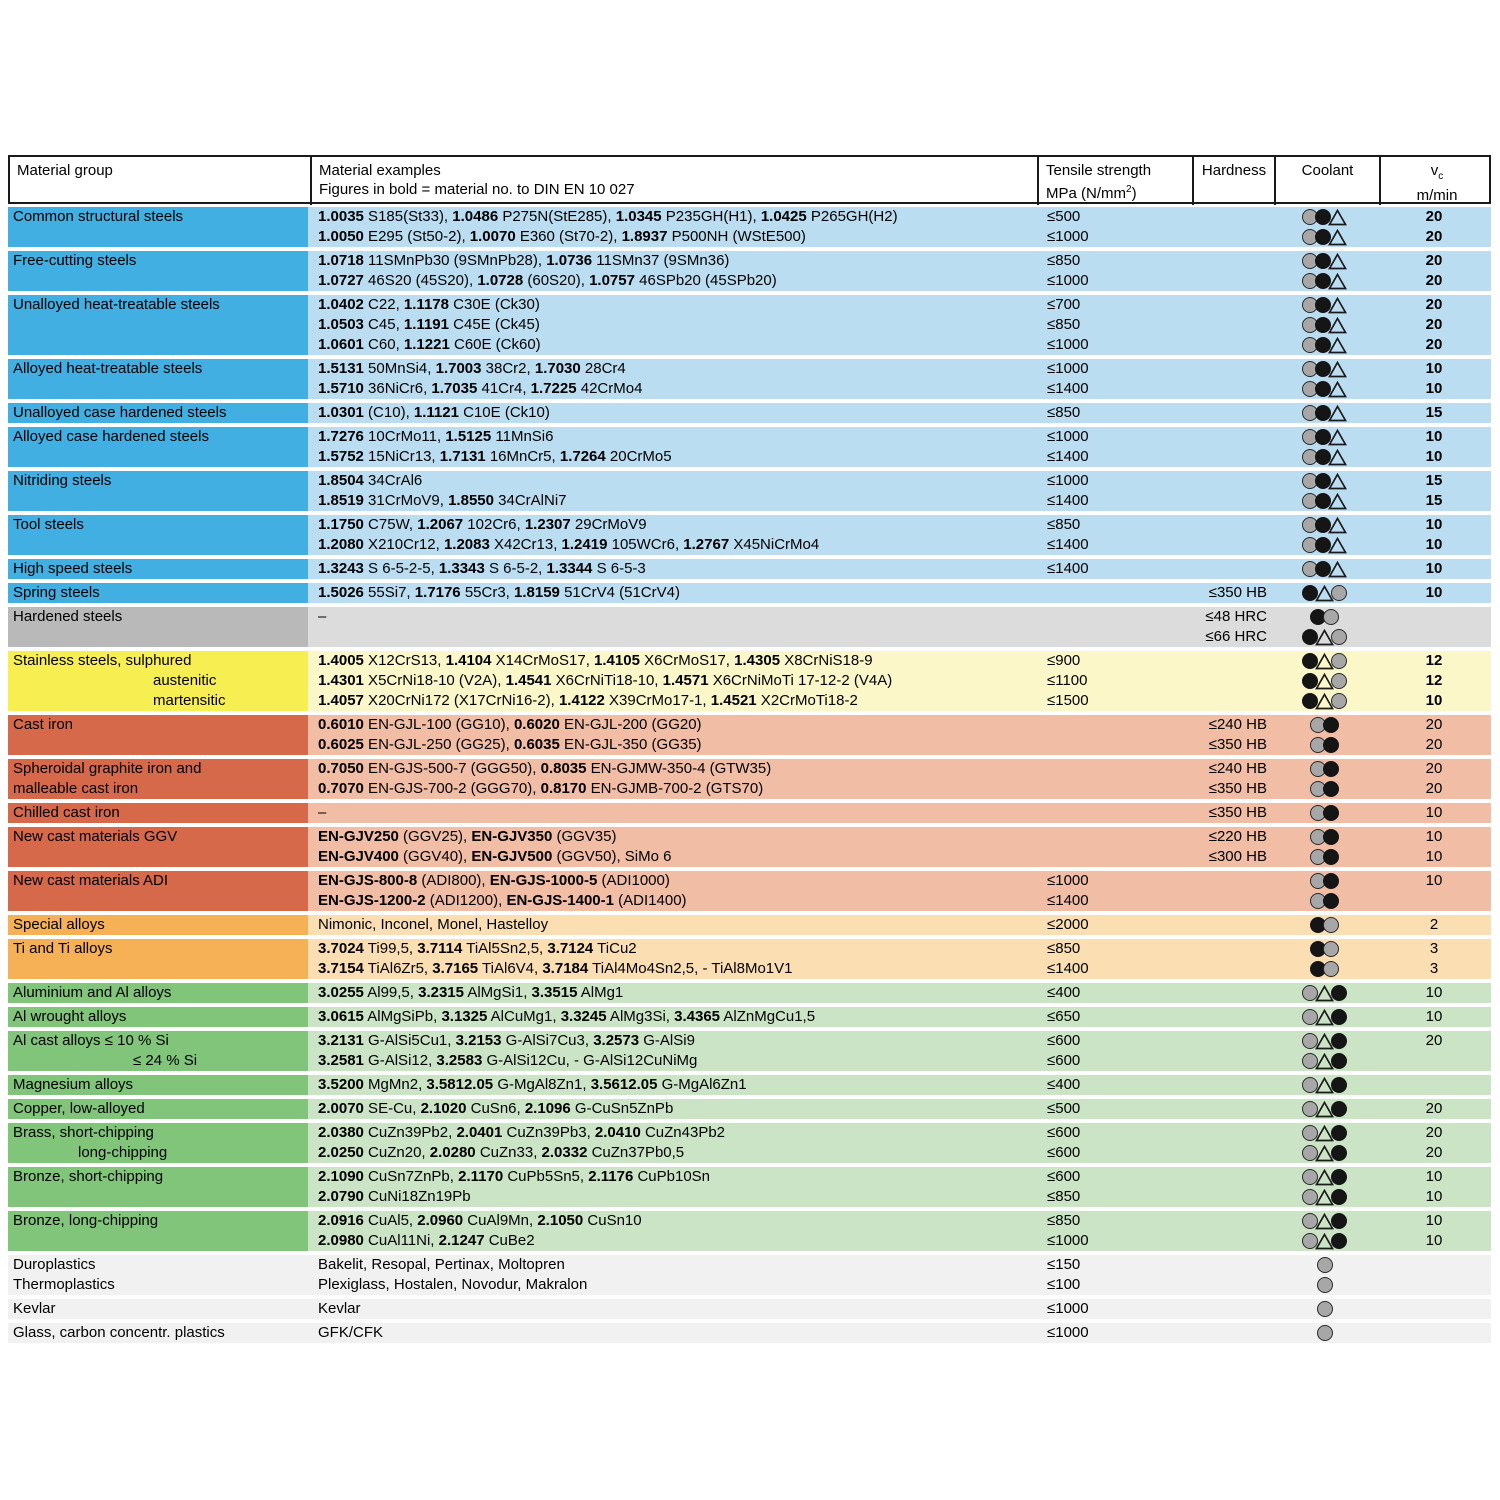  Describe the element at coordinates (158, 1109) in the screenshot. I see `material-group-label-cell: Copper, low-alloyed` at that location.